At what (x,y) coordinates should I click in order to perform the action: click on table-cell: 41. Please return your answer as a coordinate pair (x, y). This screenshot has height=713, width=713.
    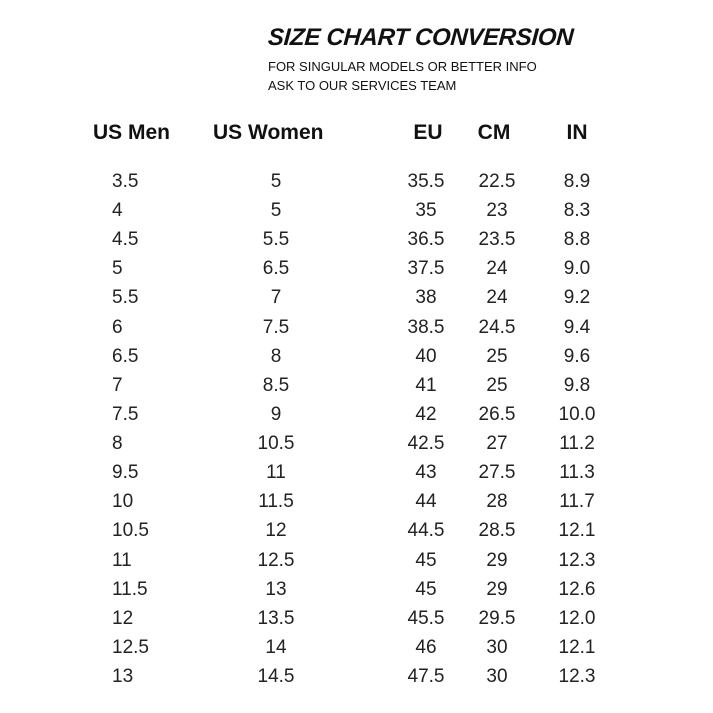
    Looking at the image, I should click on (426, 385).